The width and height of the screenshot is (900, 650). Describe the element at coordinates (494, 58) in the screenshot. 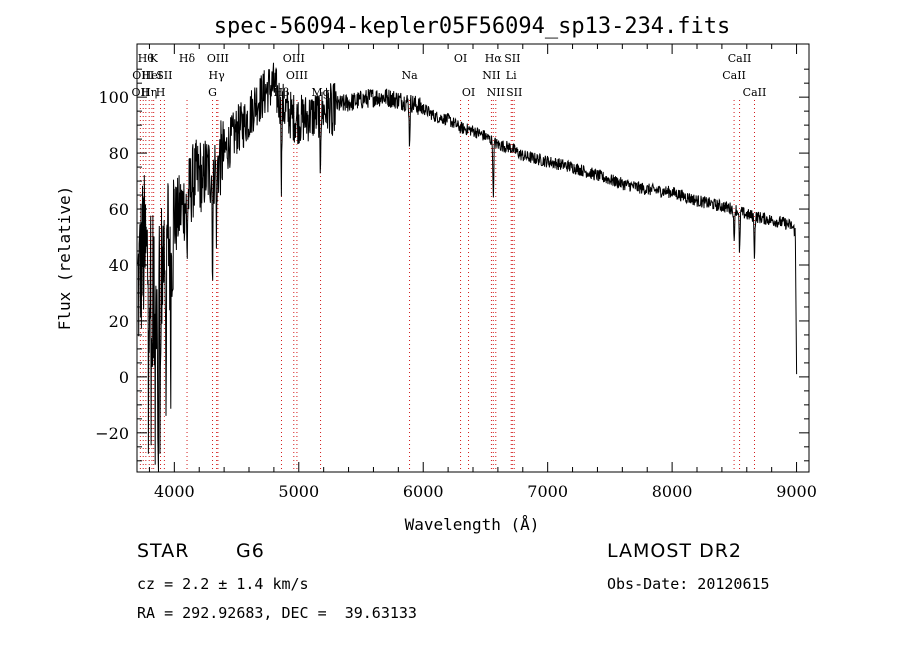

I see `line-marker-label: Hα` at that location.